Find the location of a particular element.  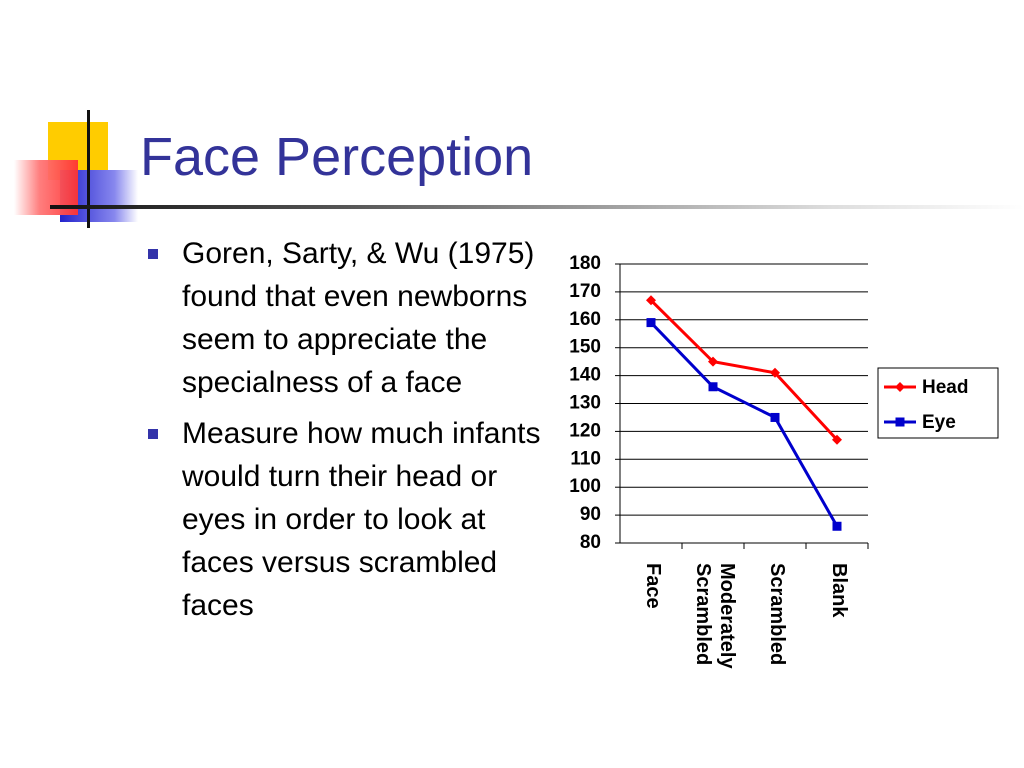

x-tick-label: Scrambled is located at coordinates (777, 614).